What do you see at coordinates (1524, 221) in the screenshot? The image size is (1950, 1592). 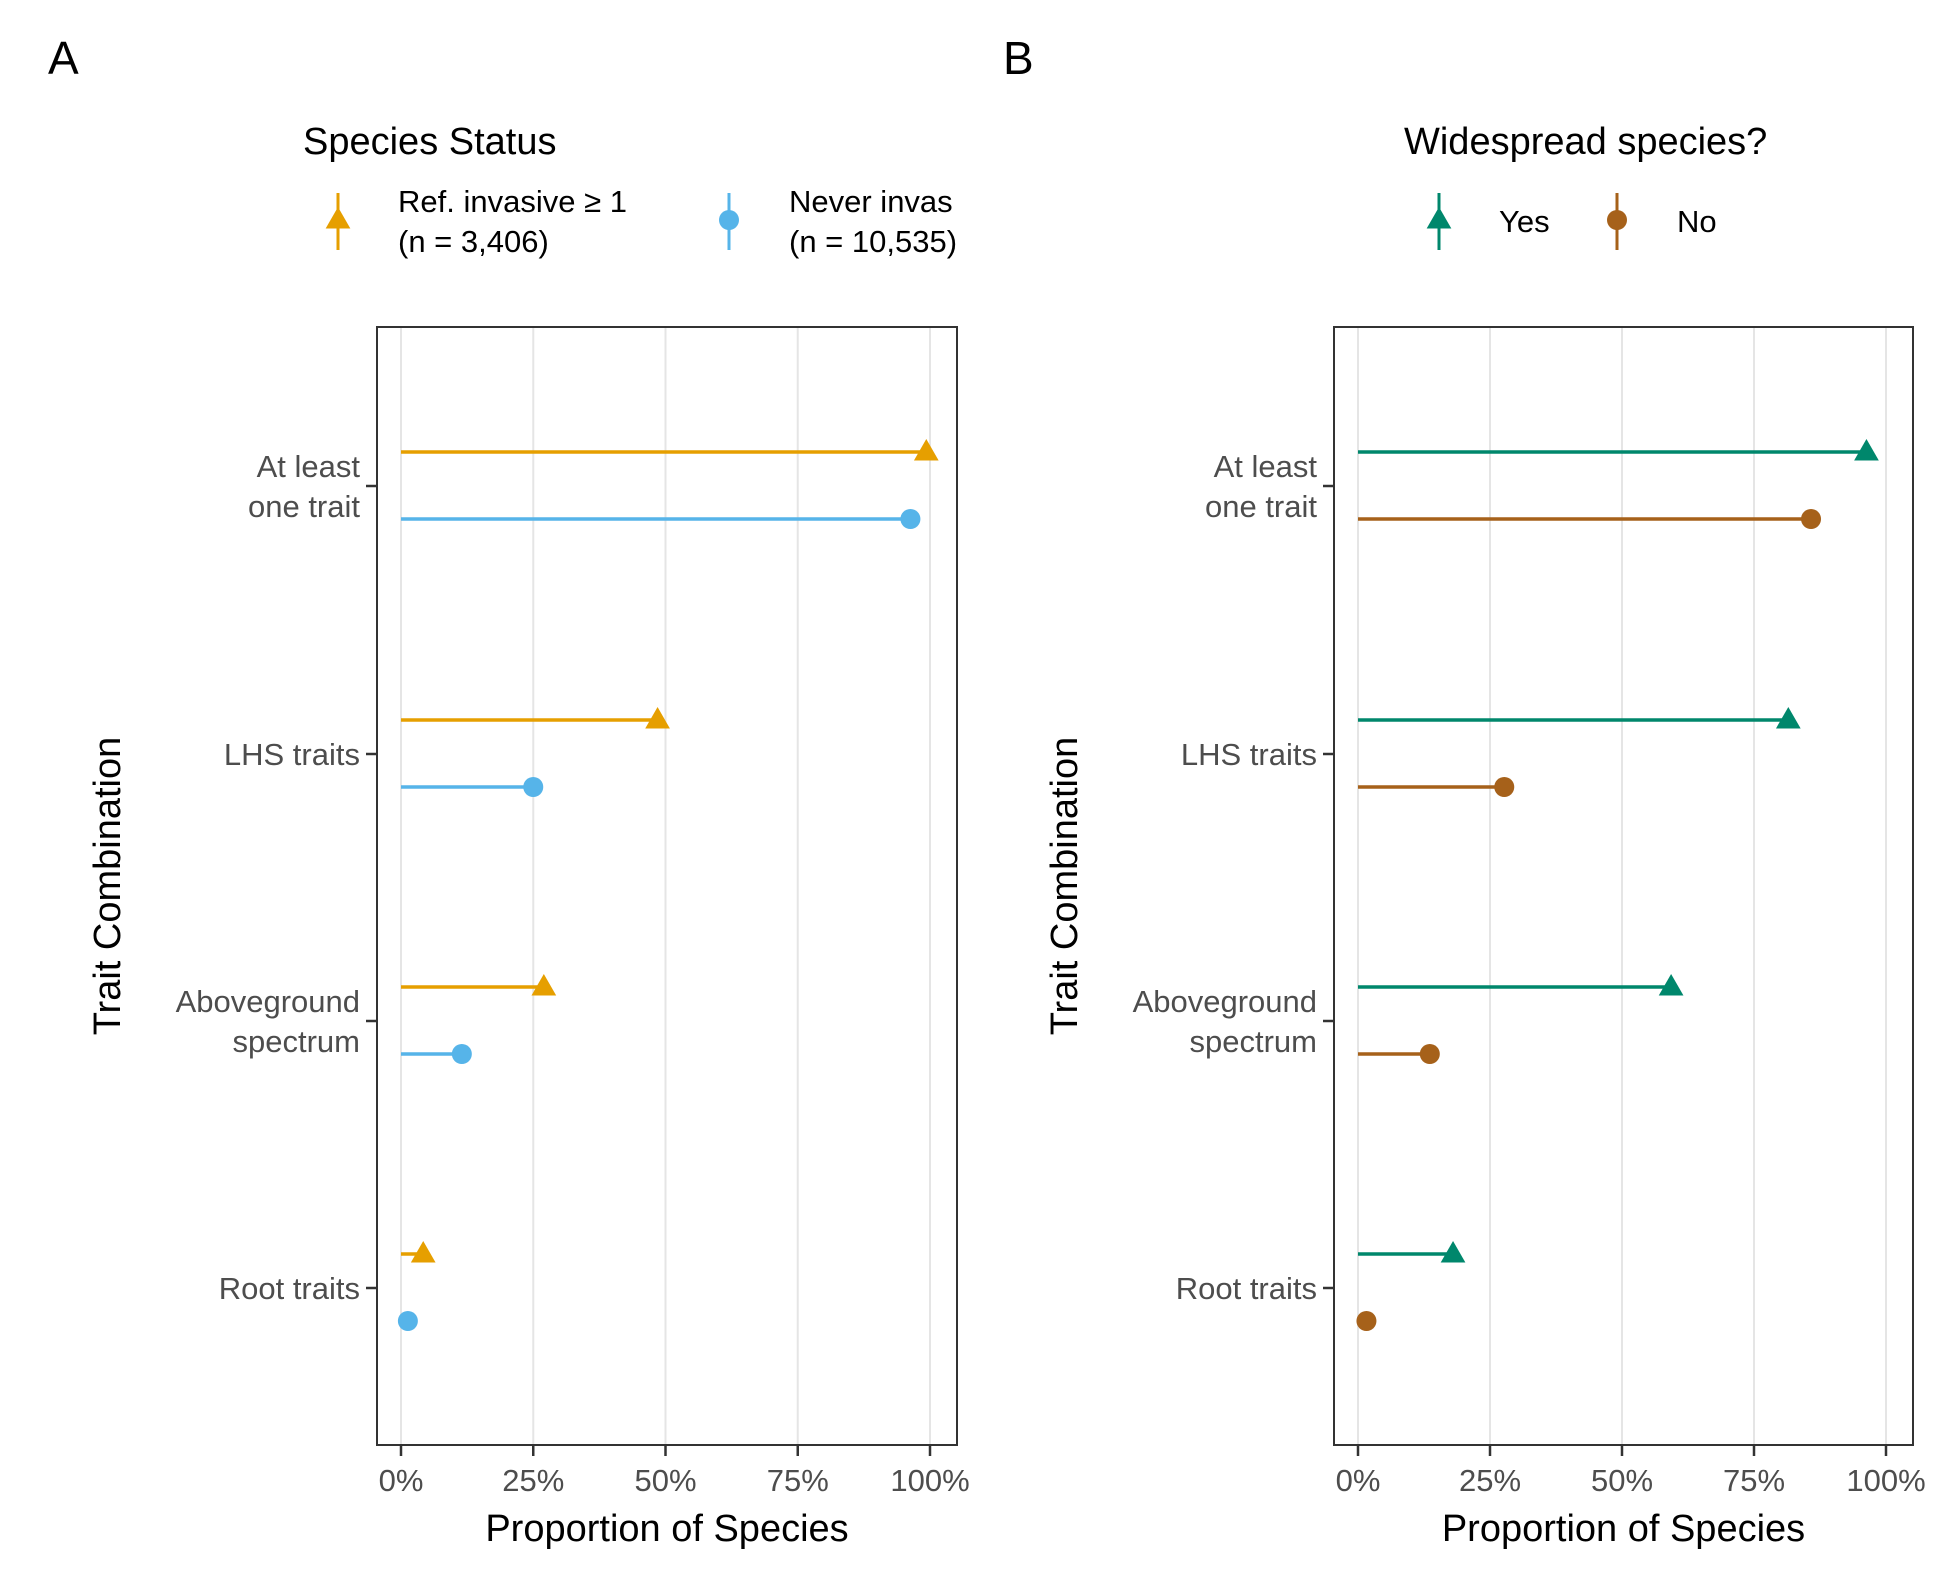 I see `legend-label: Yes` at bounding box center [1524, 221].